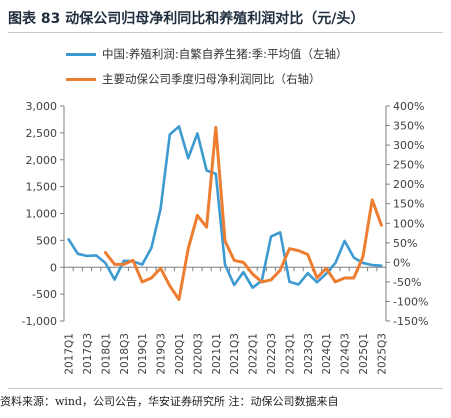 The width and height of the screenshot is (451, 418). What do you see at coordinates (408, 204) in the screenshot?
I see `right-tick-label: 150%` at bounding box center [408, 204].